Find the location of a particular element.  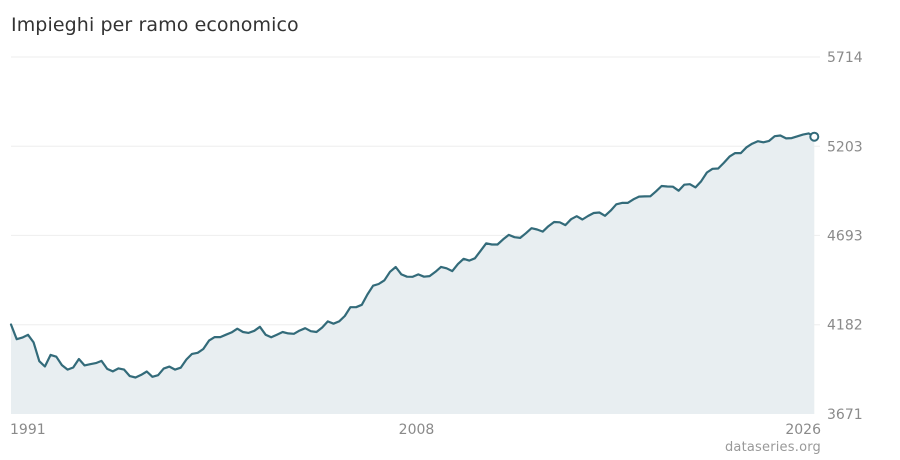

y-axis-ticks: 3671 4182 4693 5203 5714 is located at coordinates (845, 236).